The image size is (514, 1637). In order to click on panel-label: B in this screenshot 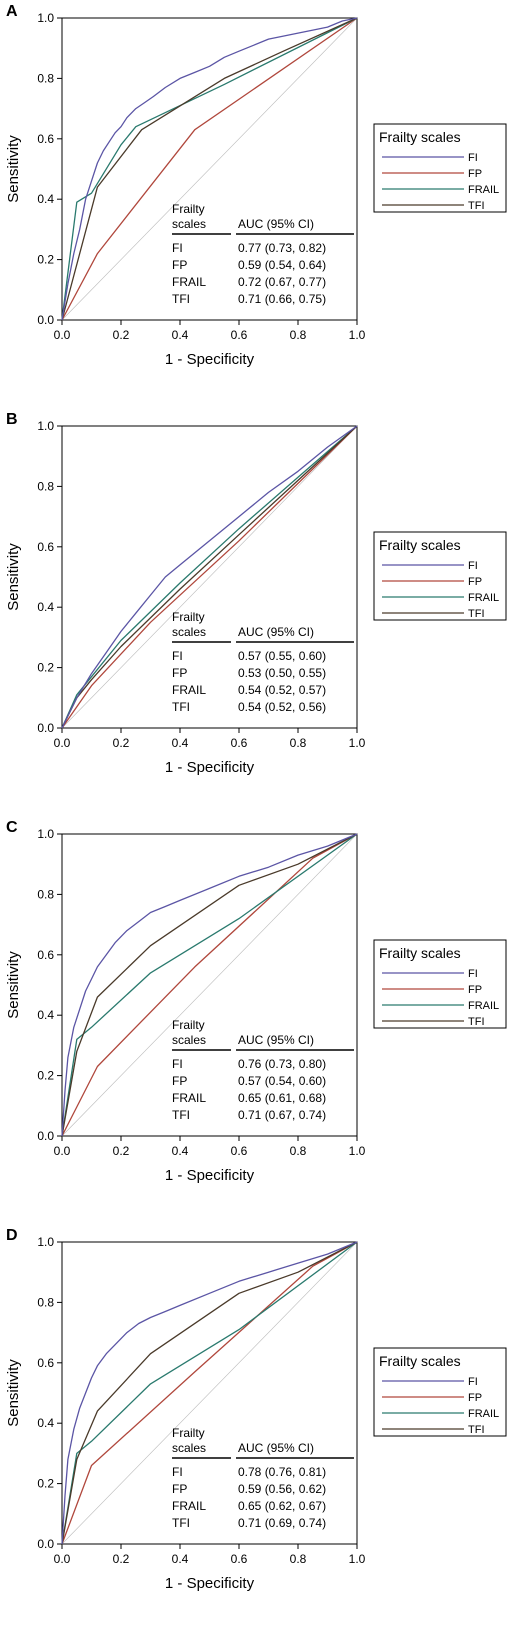, I will do `click(12, 419)`.